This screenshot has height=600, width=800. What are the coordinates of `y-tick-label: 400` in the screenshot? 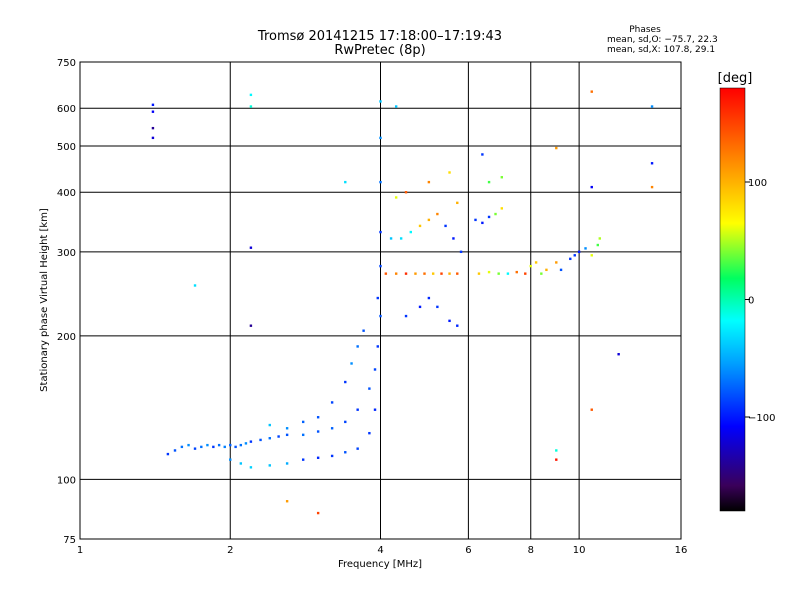 It's located at (66, 193).